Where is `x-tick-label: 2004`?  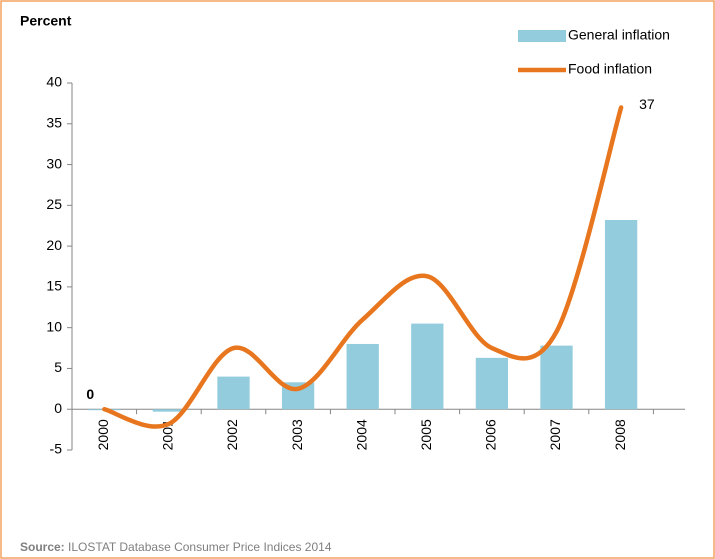 x-tick-label: 2004 is located at coordinates (361, 434).